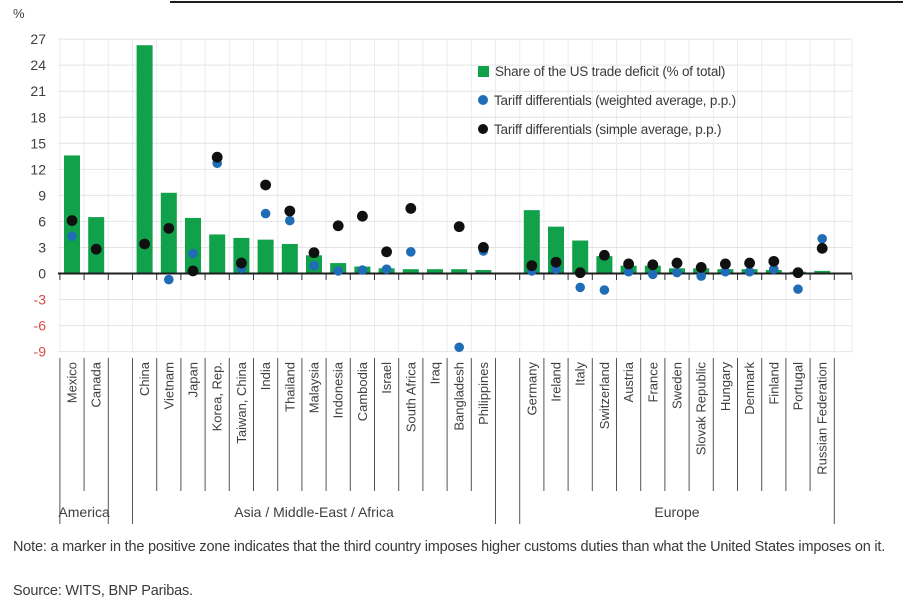  I want to click on dot-weighted-finland, so click(774, 269).